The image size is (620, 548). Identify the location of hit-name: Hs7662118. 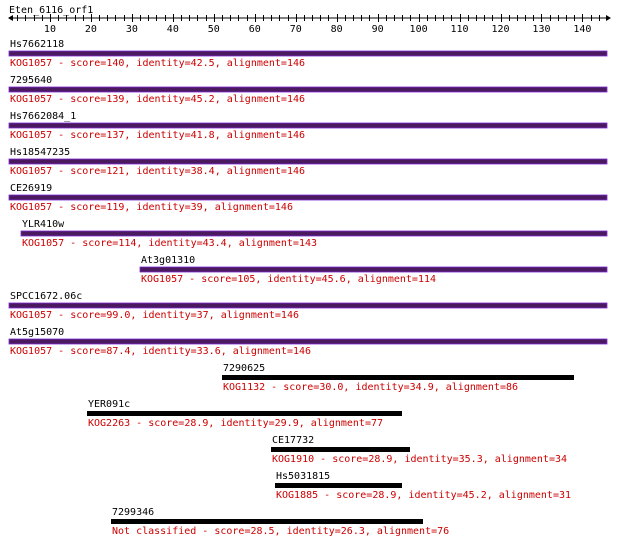
(37, 44).